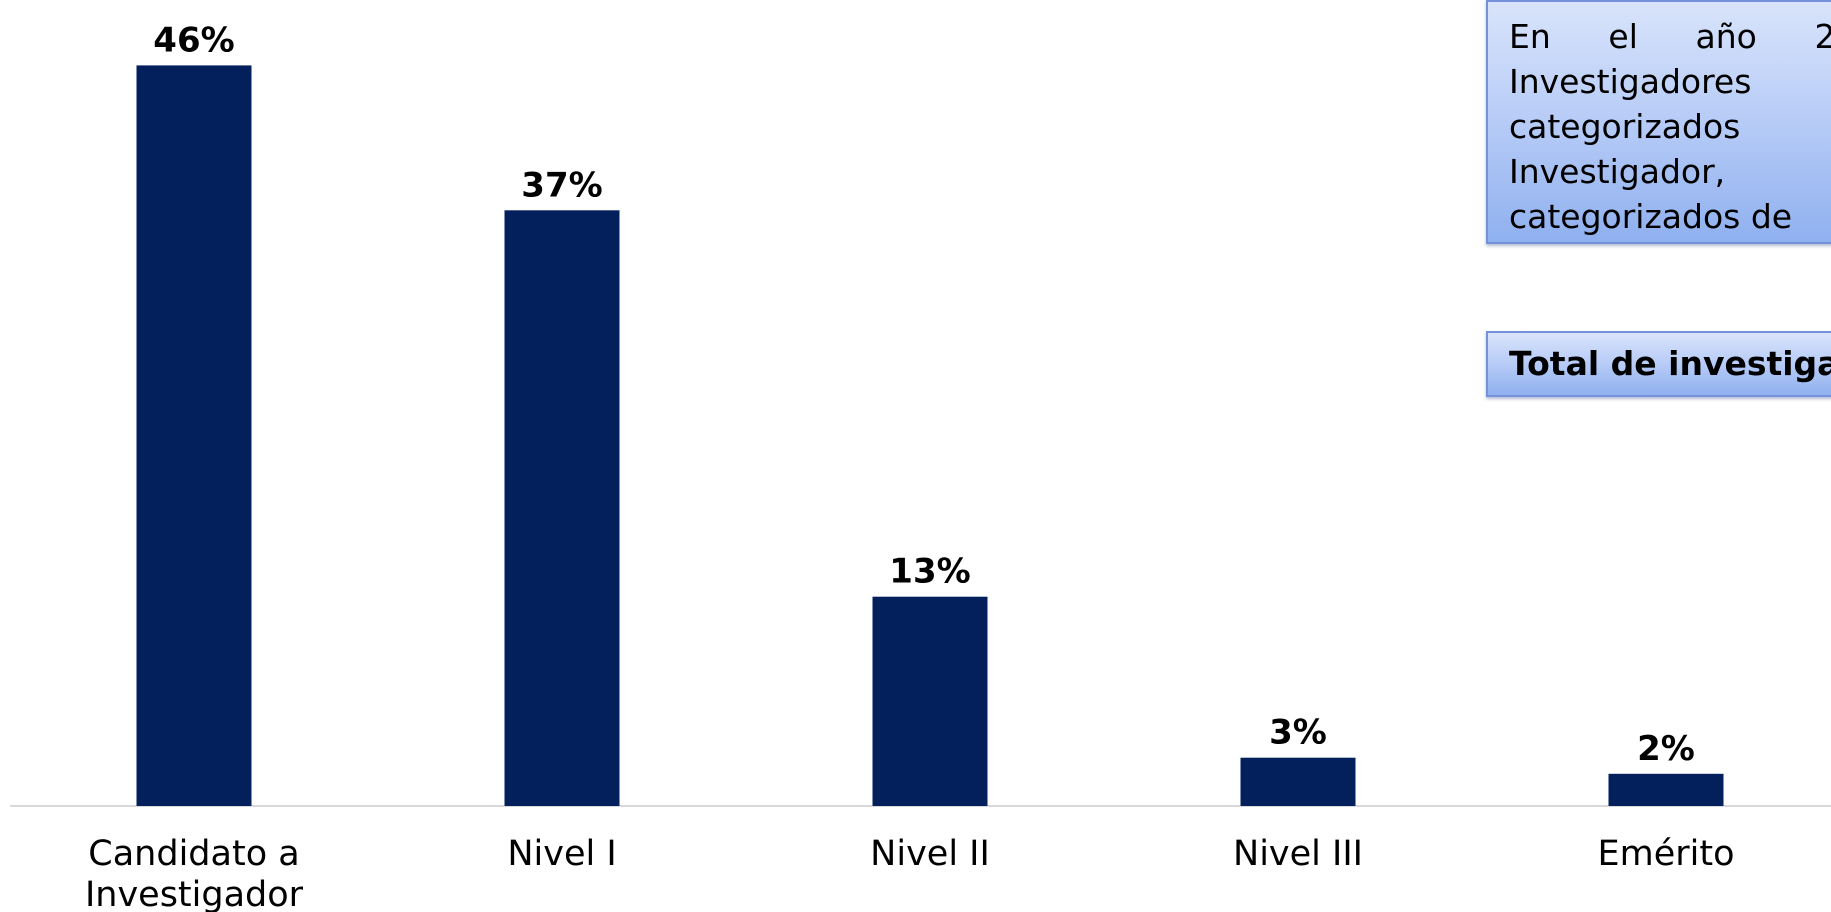 This screenshot has width=1831, height=912. I want to click on summary-text-line: categorizados c, so click(1670, 126).